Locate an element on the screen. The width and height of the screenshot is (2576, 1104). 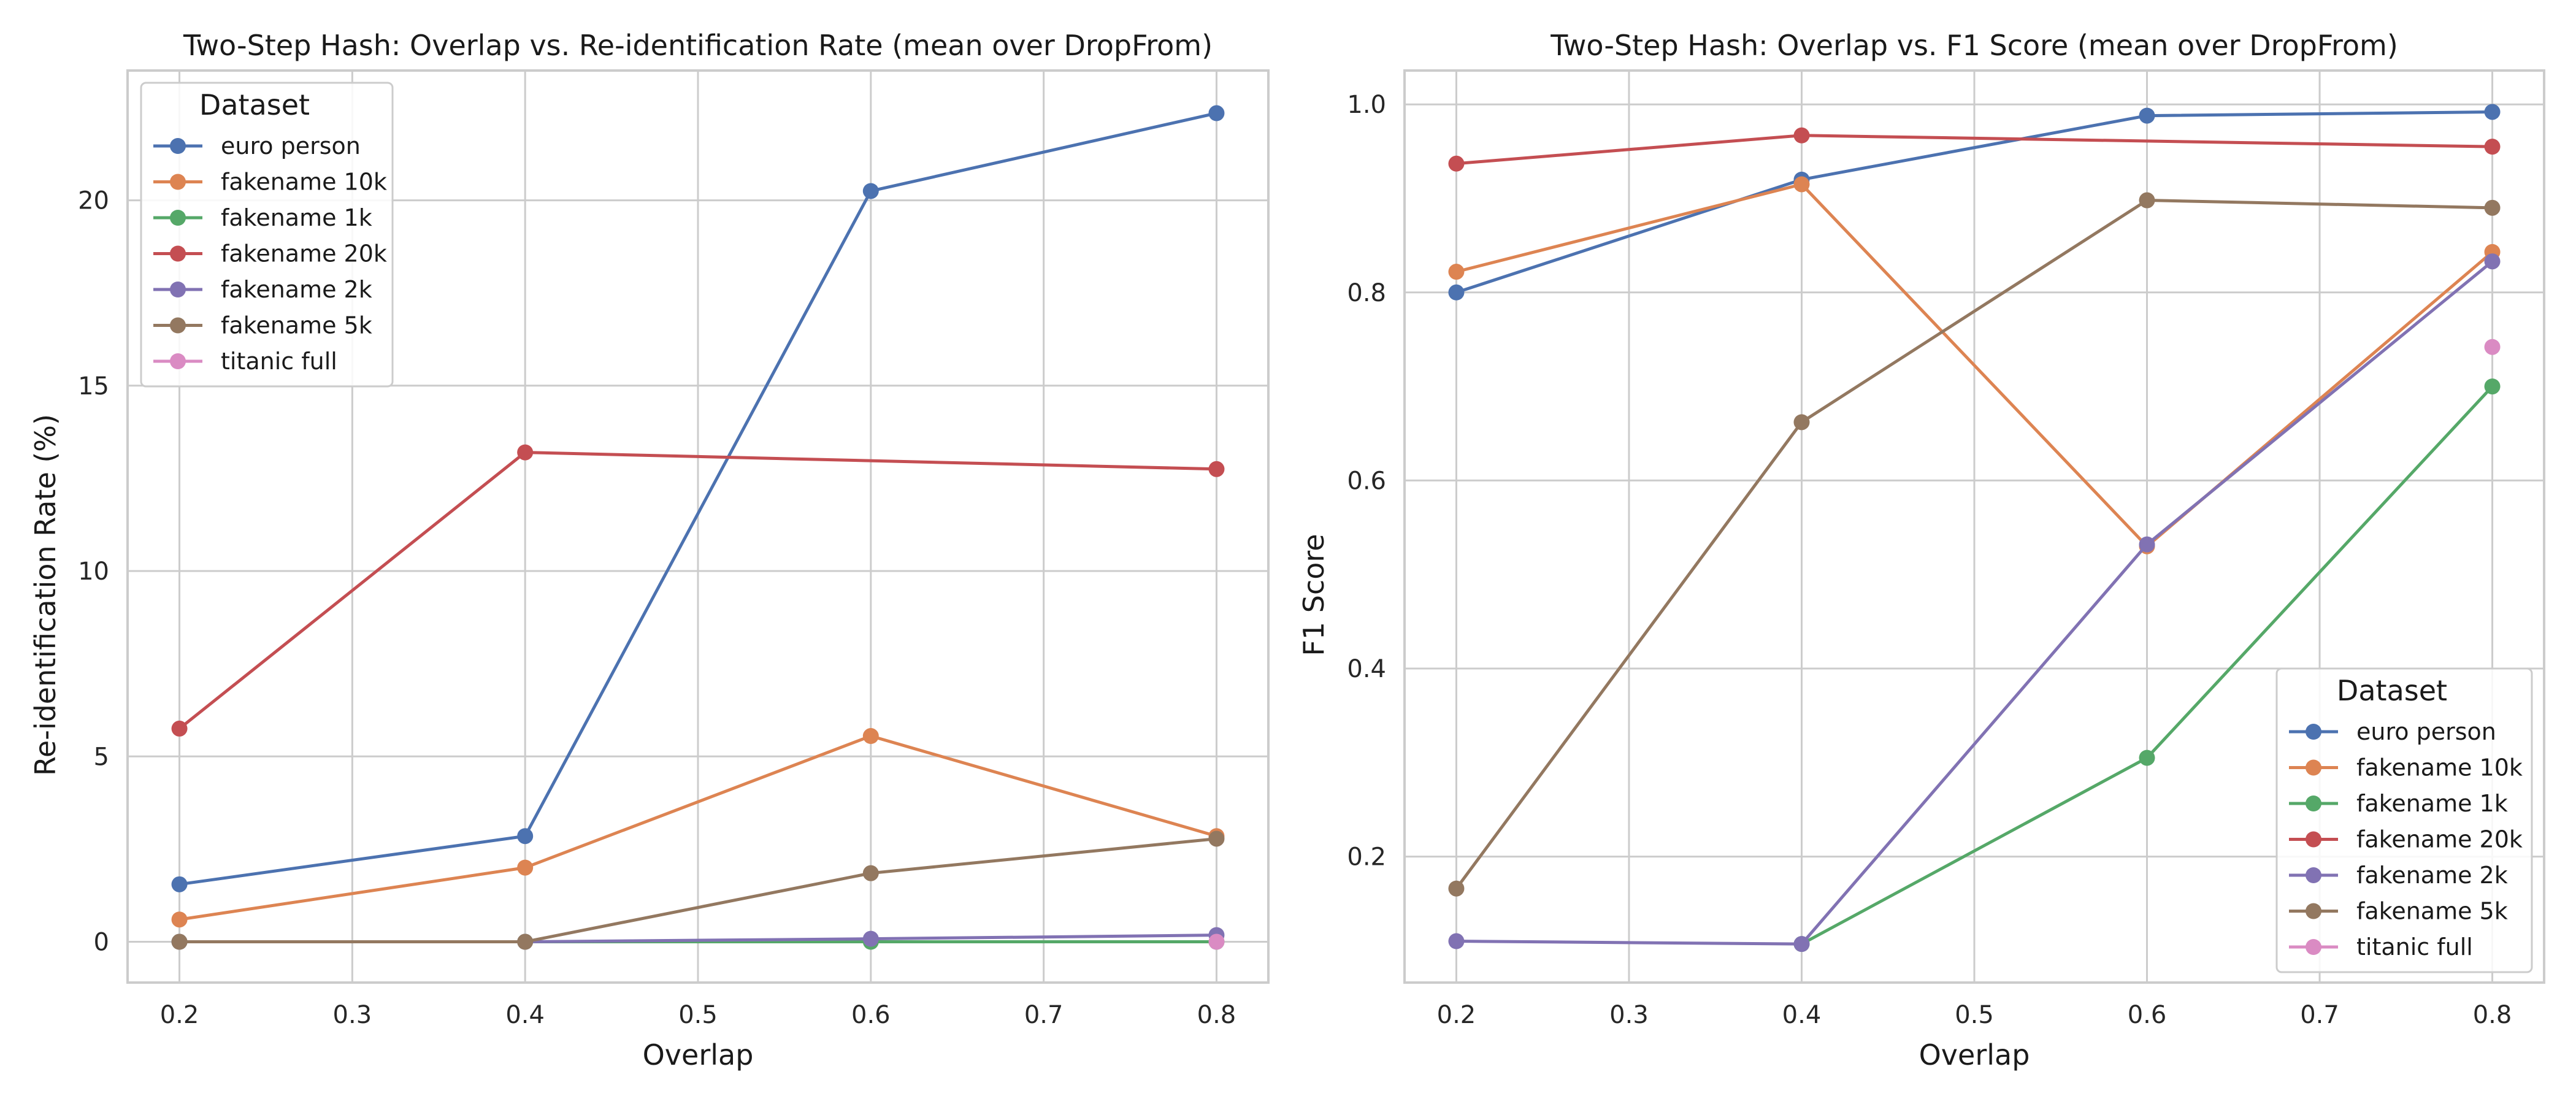
chart-left-legend-label-fakename-1k: fakename 1k is located at coordinates (296, 217).